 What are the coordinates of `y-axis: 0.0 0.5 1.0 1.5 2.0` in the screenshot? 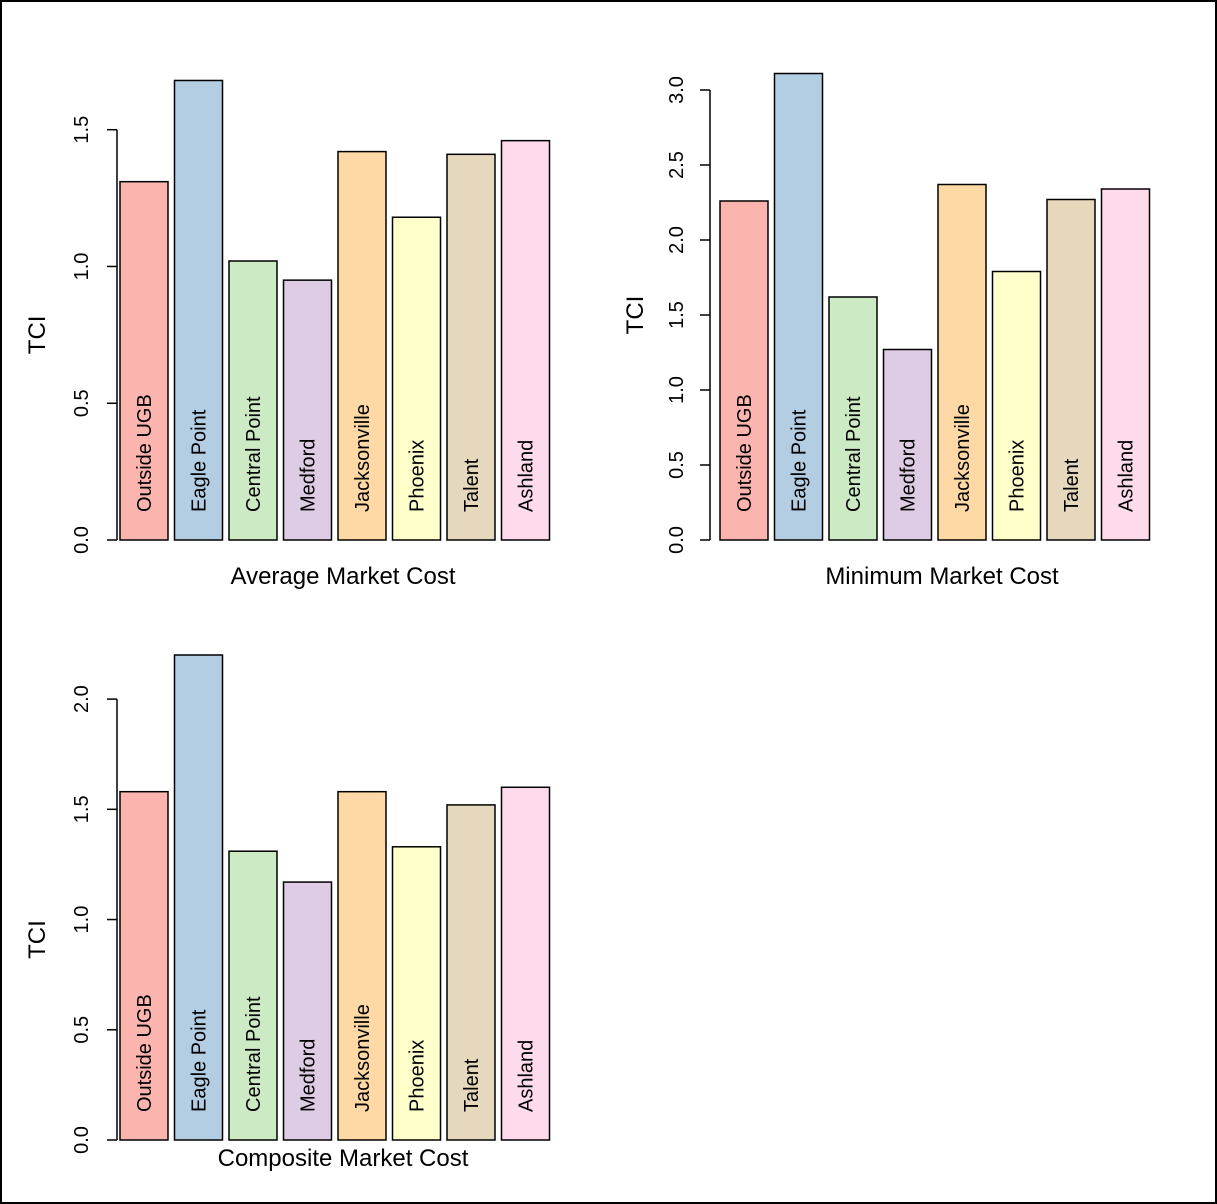 It's located at (94, 919).